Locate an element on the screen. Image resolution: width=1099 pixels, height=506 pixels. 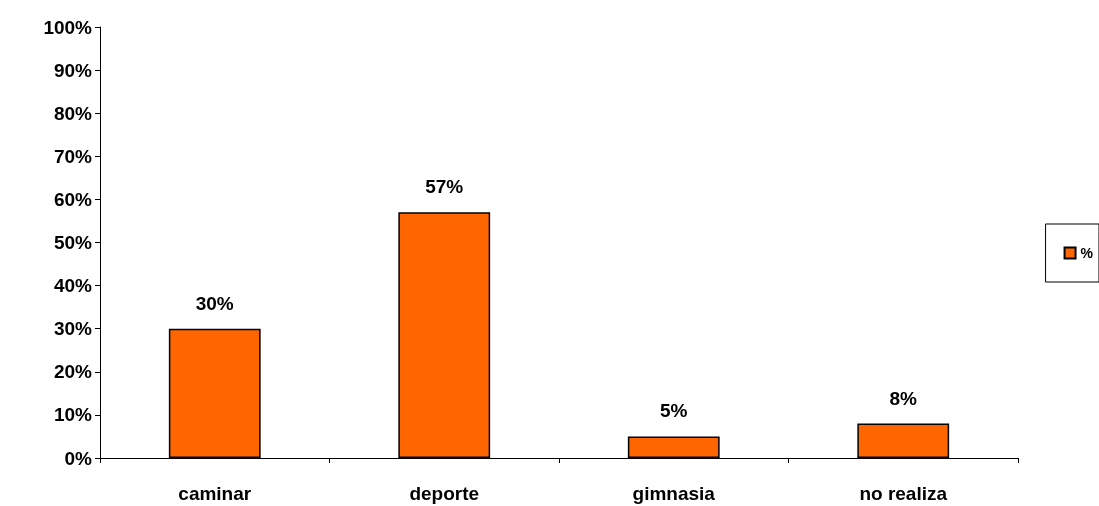
y-tick-label: 10% is located at coordinates (73, 415).